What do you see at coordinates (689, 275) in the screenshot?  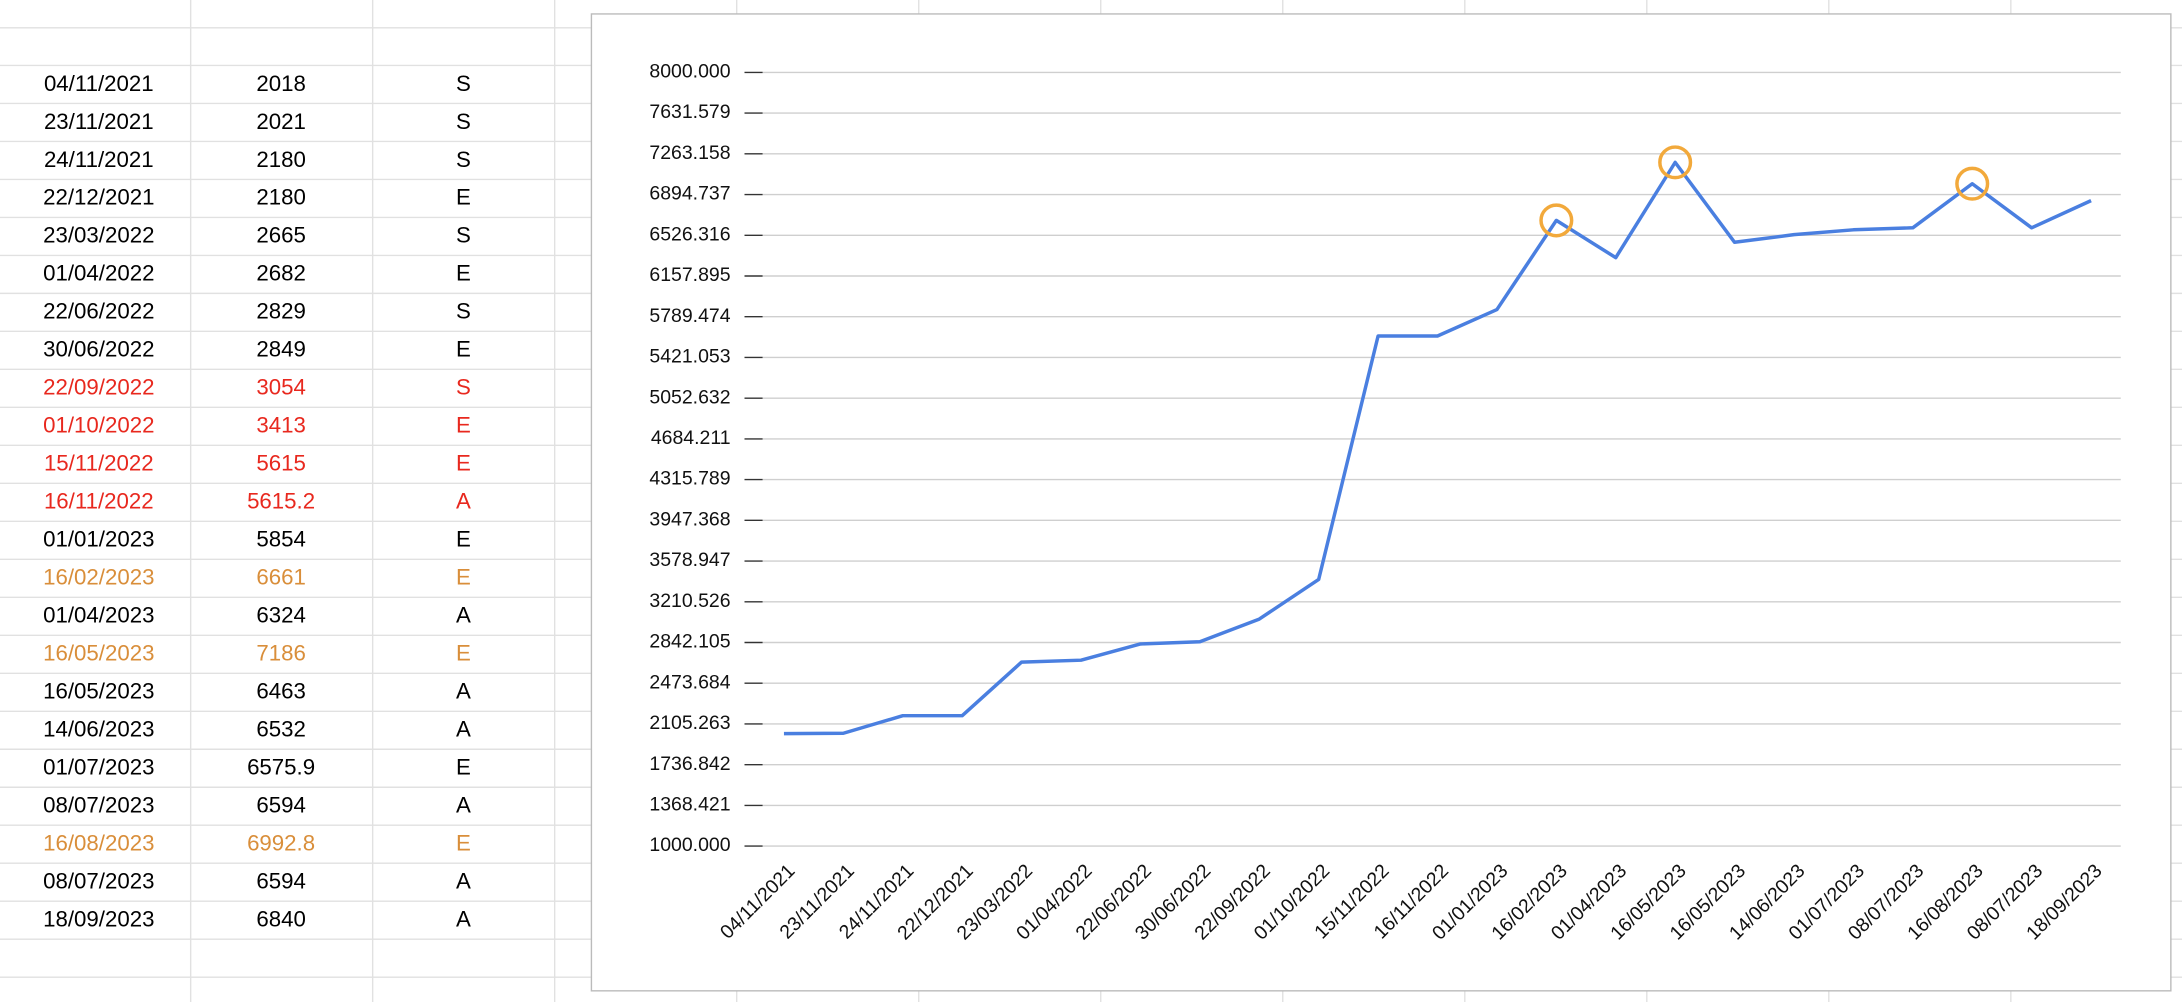 I see `y-tick-label: 6157.895` at bounding box center [689, 275].